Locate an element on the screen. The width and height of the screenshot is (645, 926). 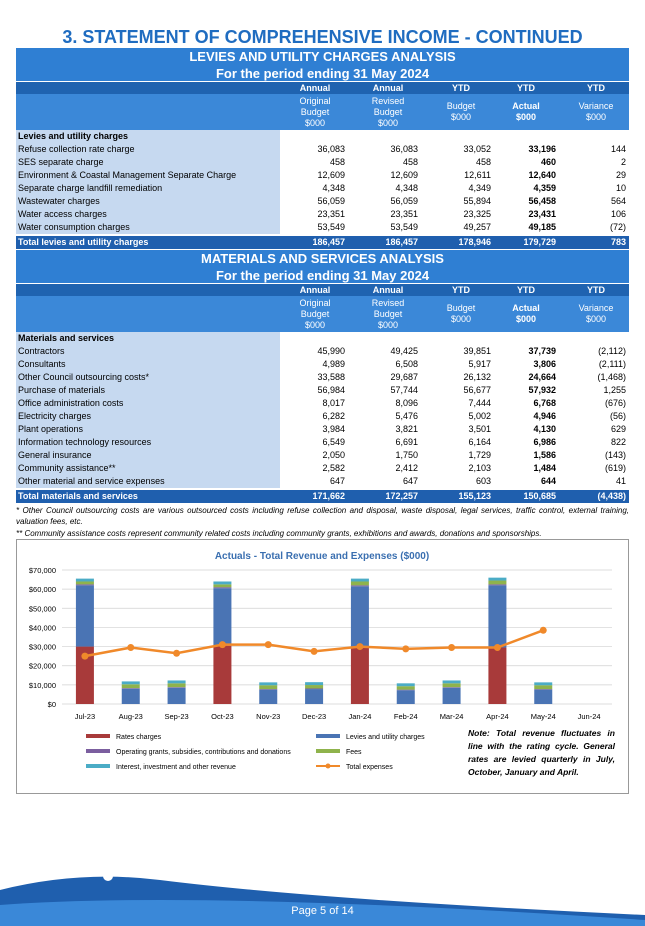
legend-label: Levies and utility charges is located at coordinates (385, 737).